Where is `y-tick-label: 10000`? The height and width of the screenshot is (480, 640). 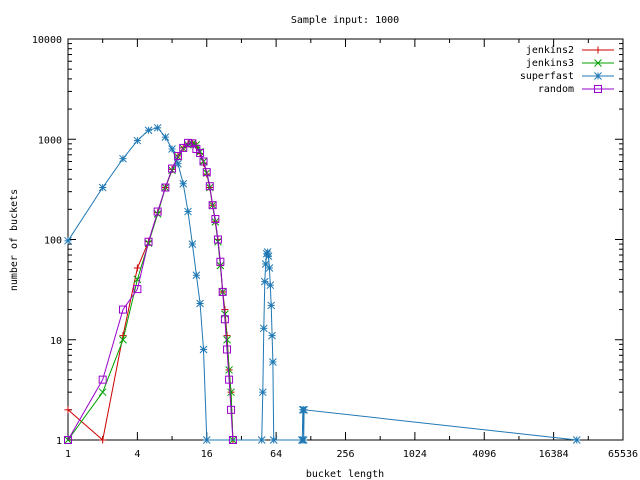 y-tick-label: 10000 is located at coordinates (47, 40).